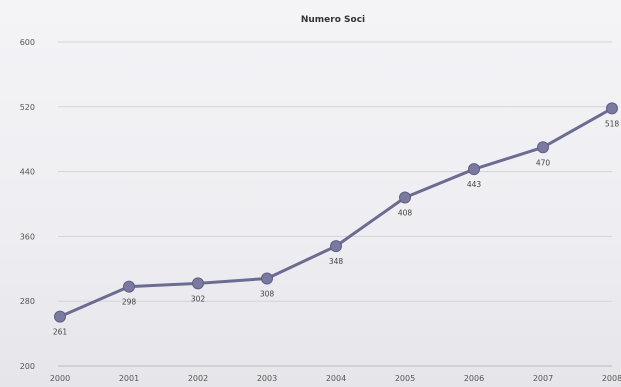 Image resolution: width=621 pixels, height=387 pixels. Describe the element at coordinates (60, 378) in the screenshot. I see `x-tick-label: 2000` at that location.